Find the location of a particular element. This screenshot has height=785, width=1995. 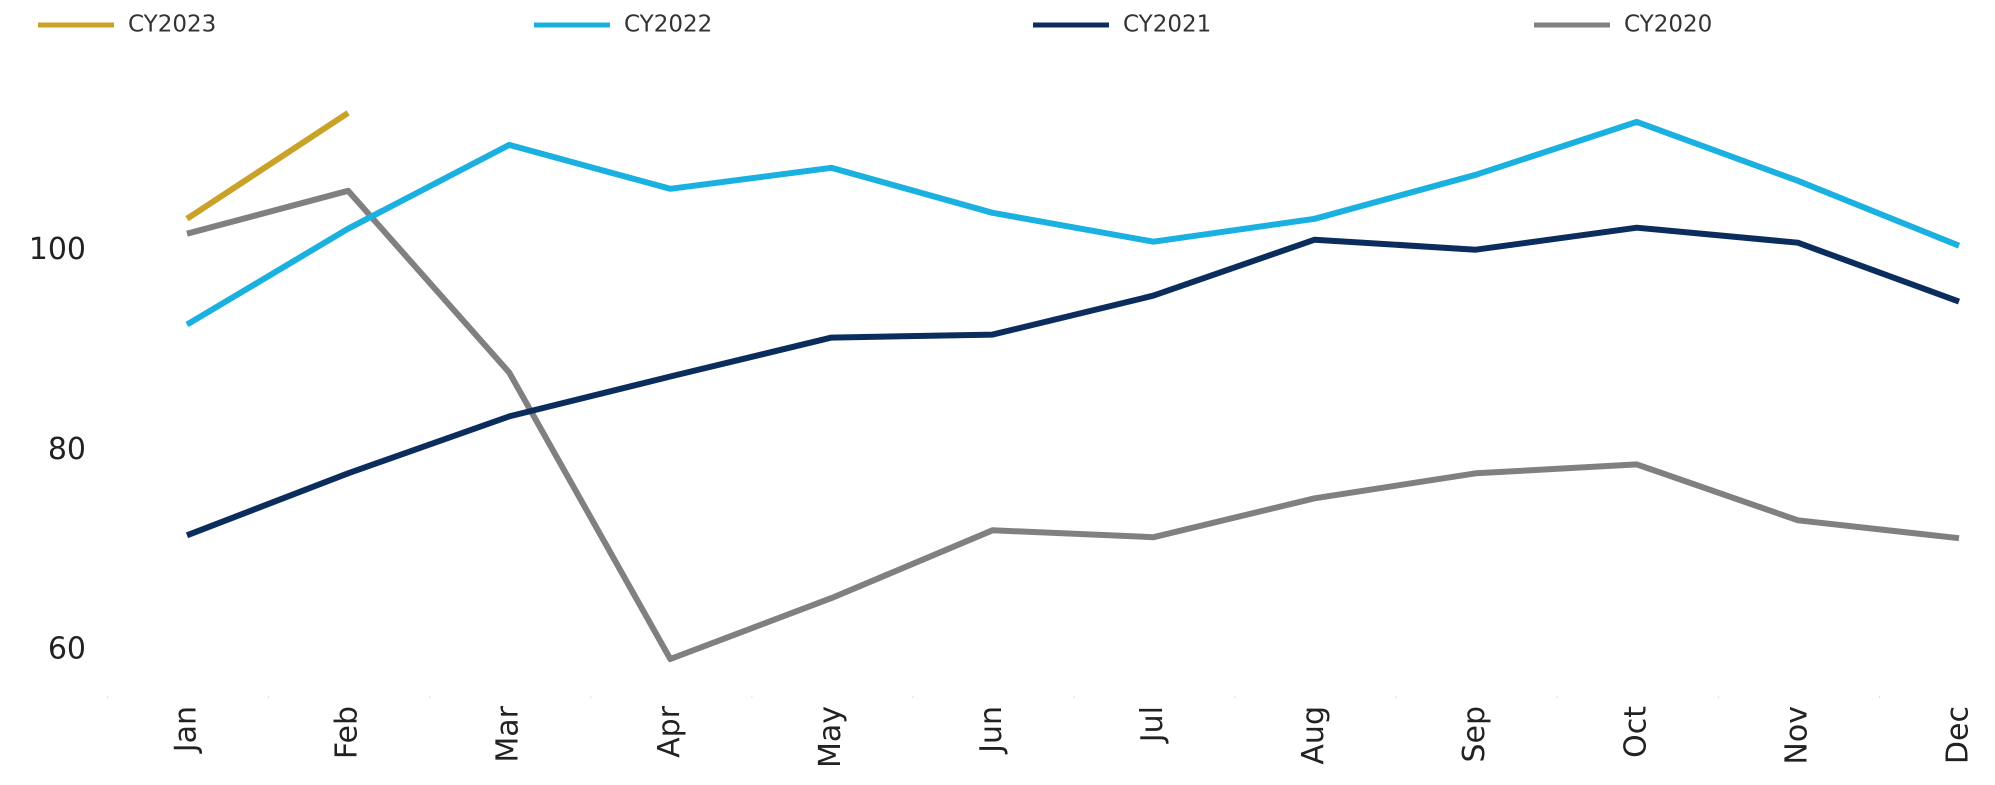

x-tick-label: Sep is located at coordinates (1474, 734).